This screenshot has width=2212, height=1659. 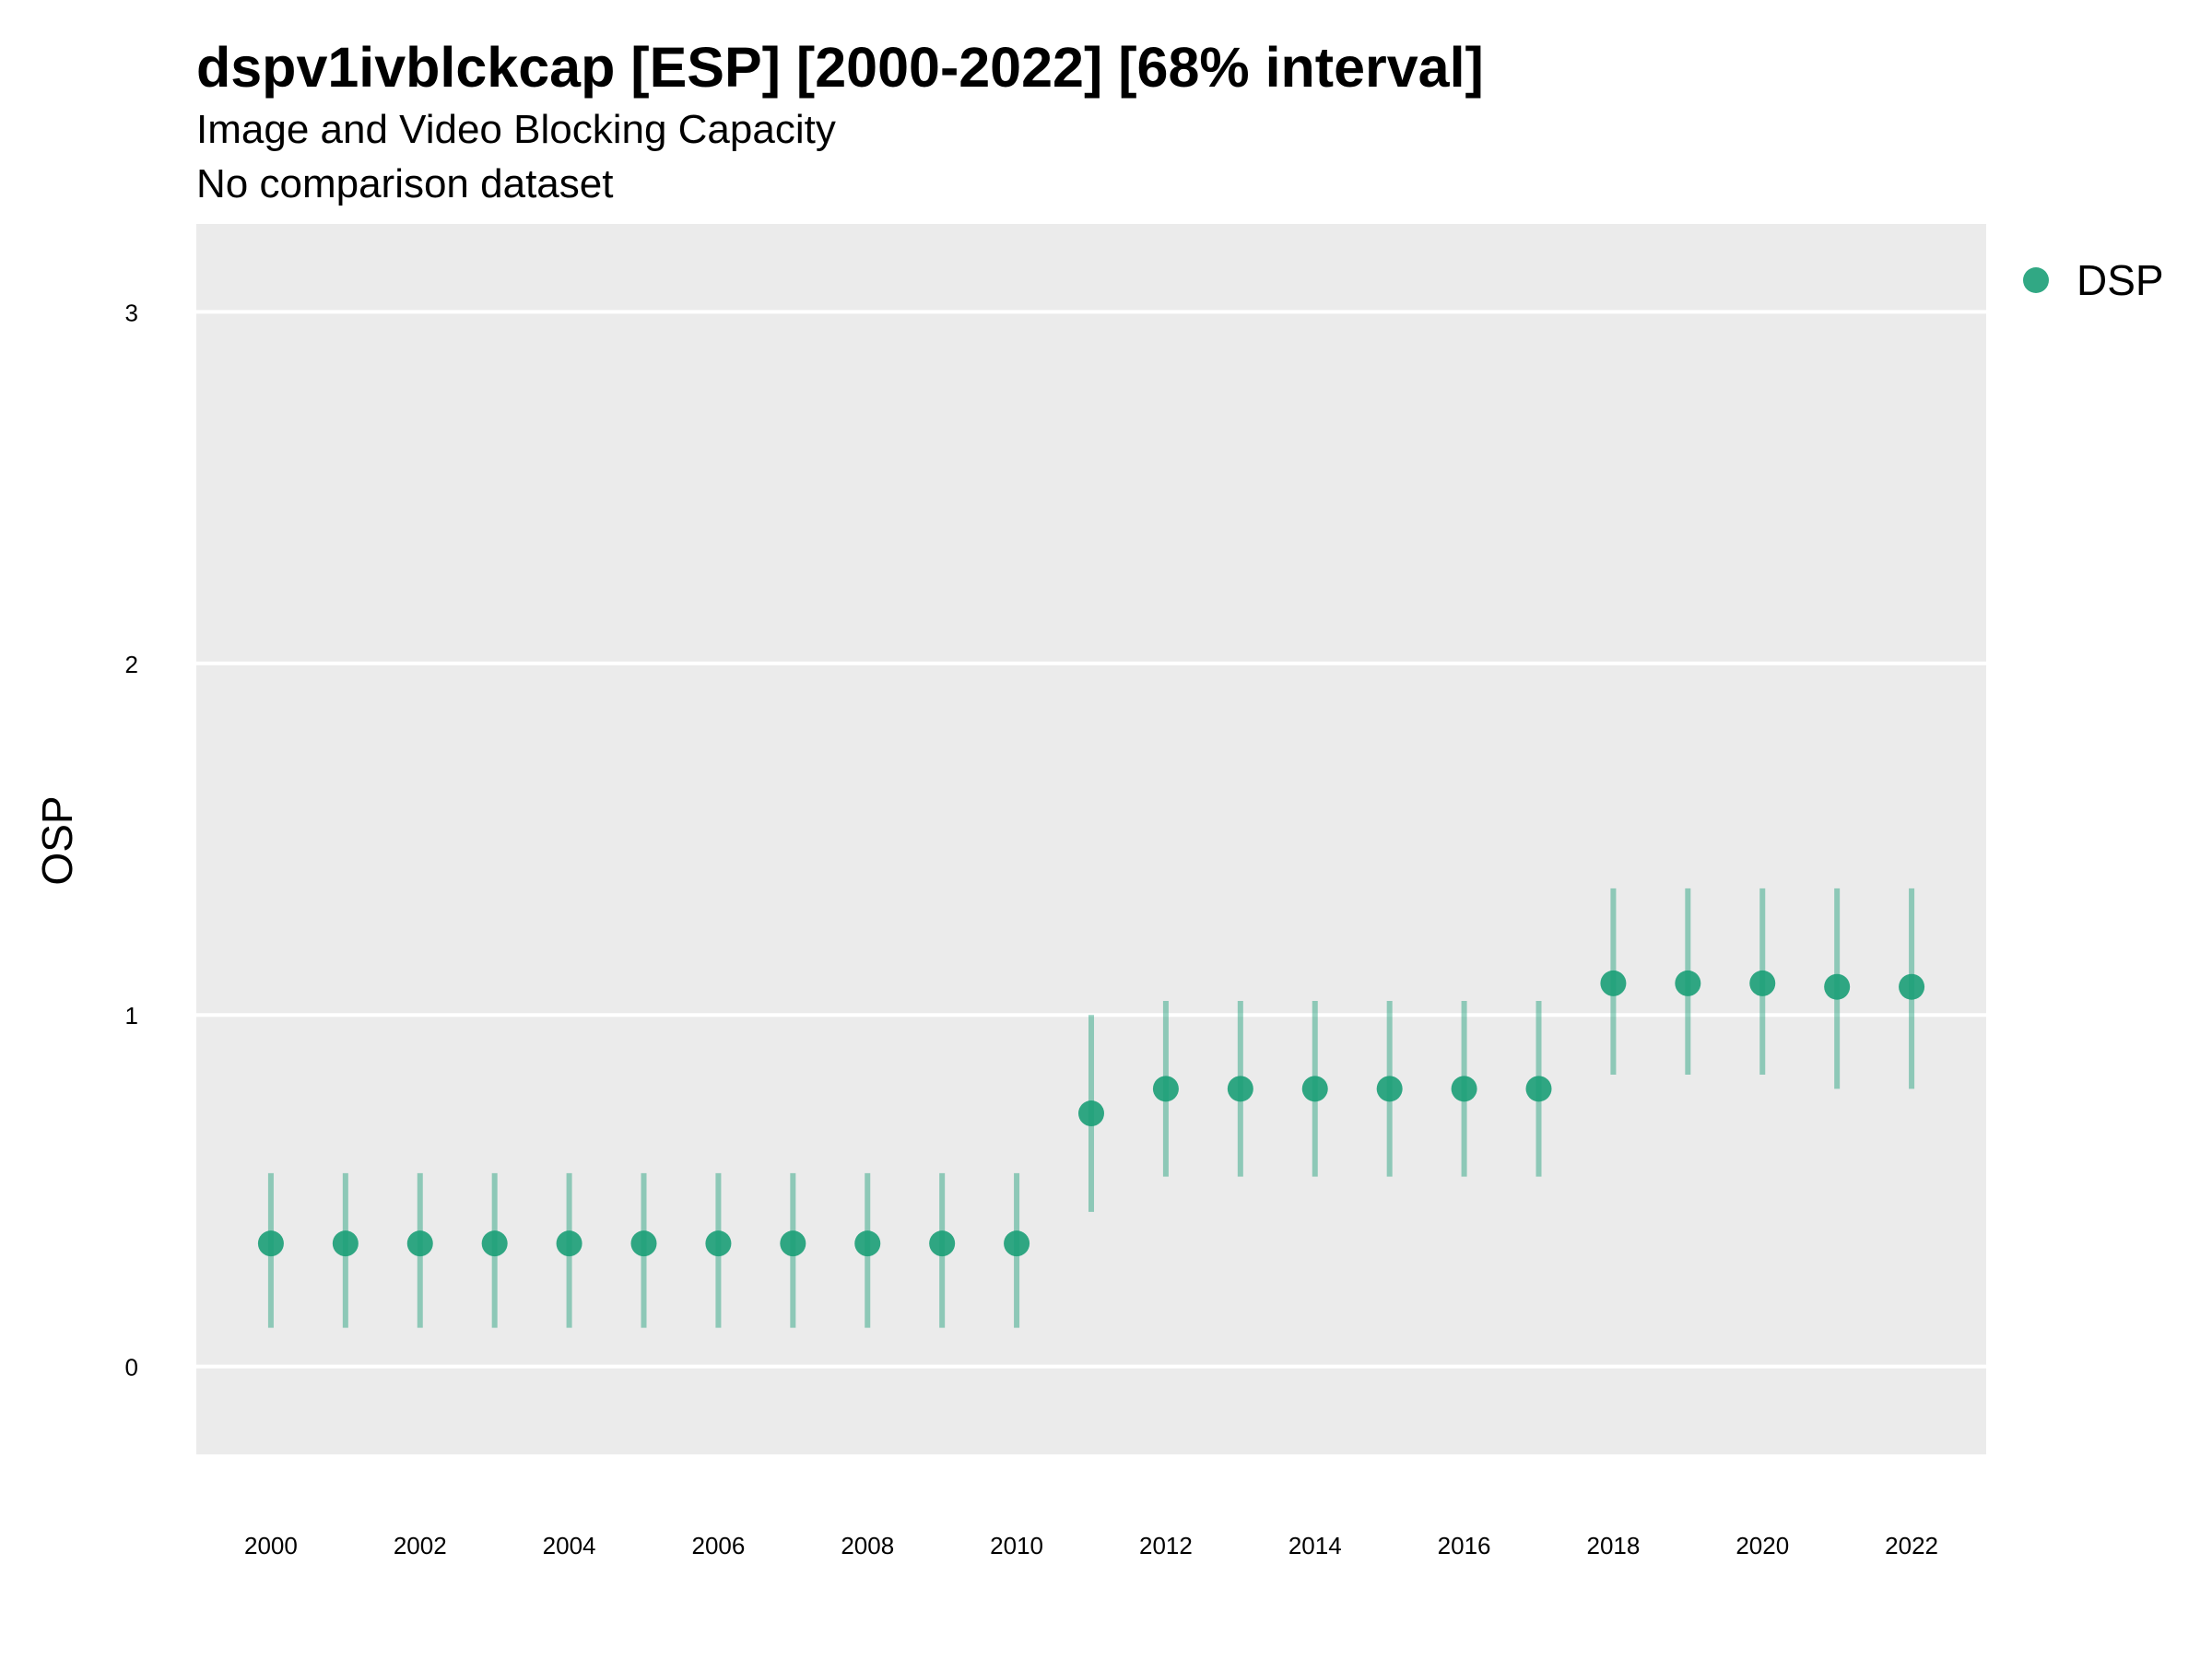 What do you see at coordinates (2036, 280) in the screenshot?
I see `legend-marker` at bounding box center [2036, 280].